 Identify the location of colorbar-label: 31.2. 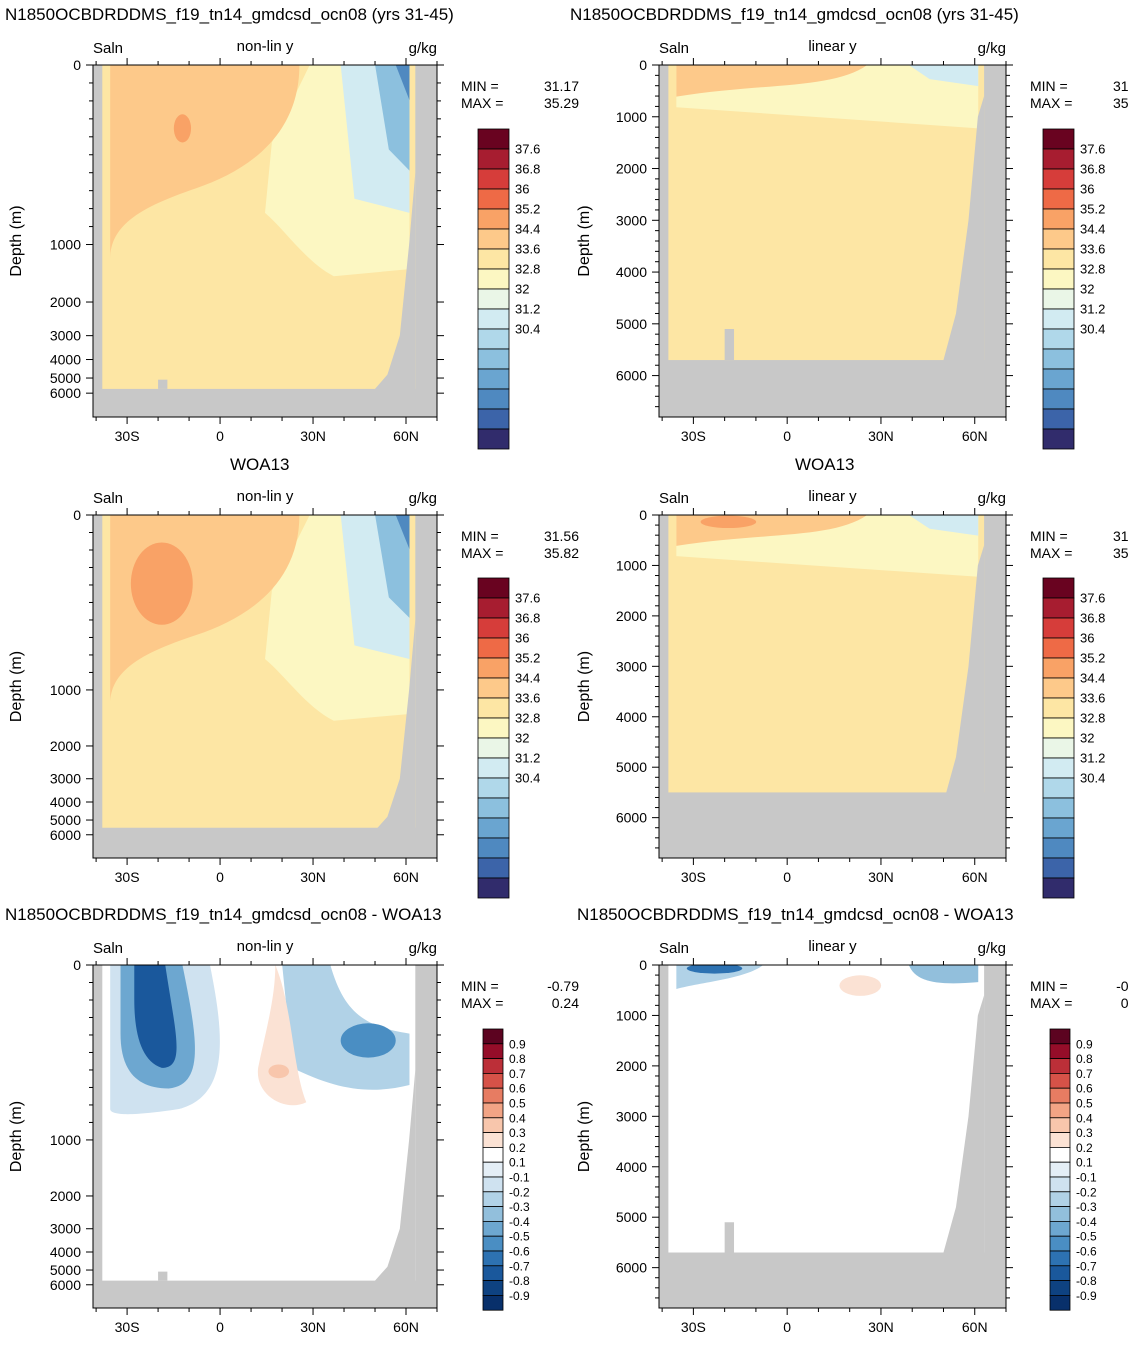
(1092, 309).